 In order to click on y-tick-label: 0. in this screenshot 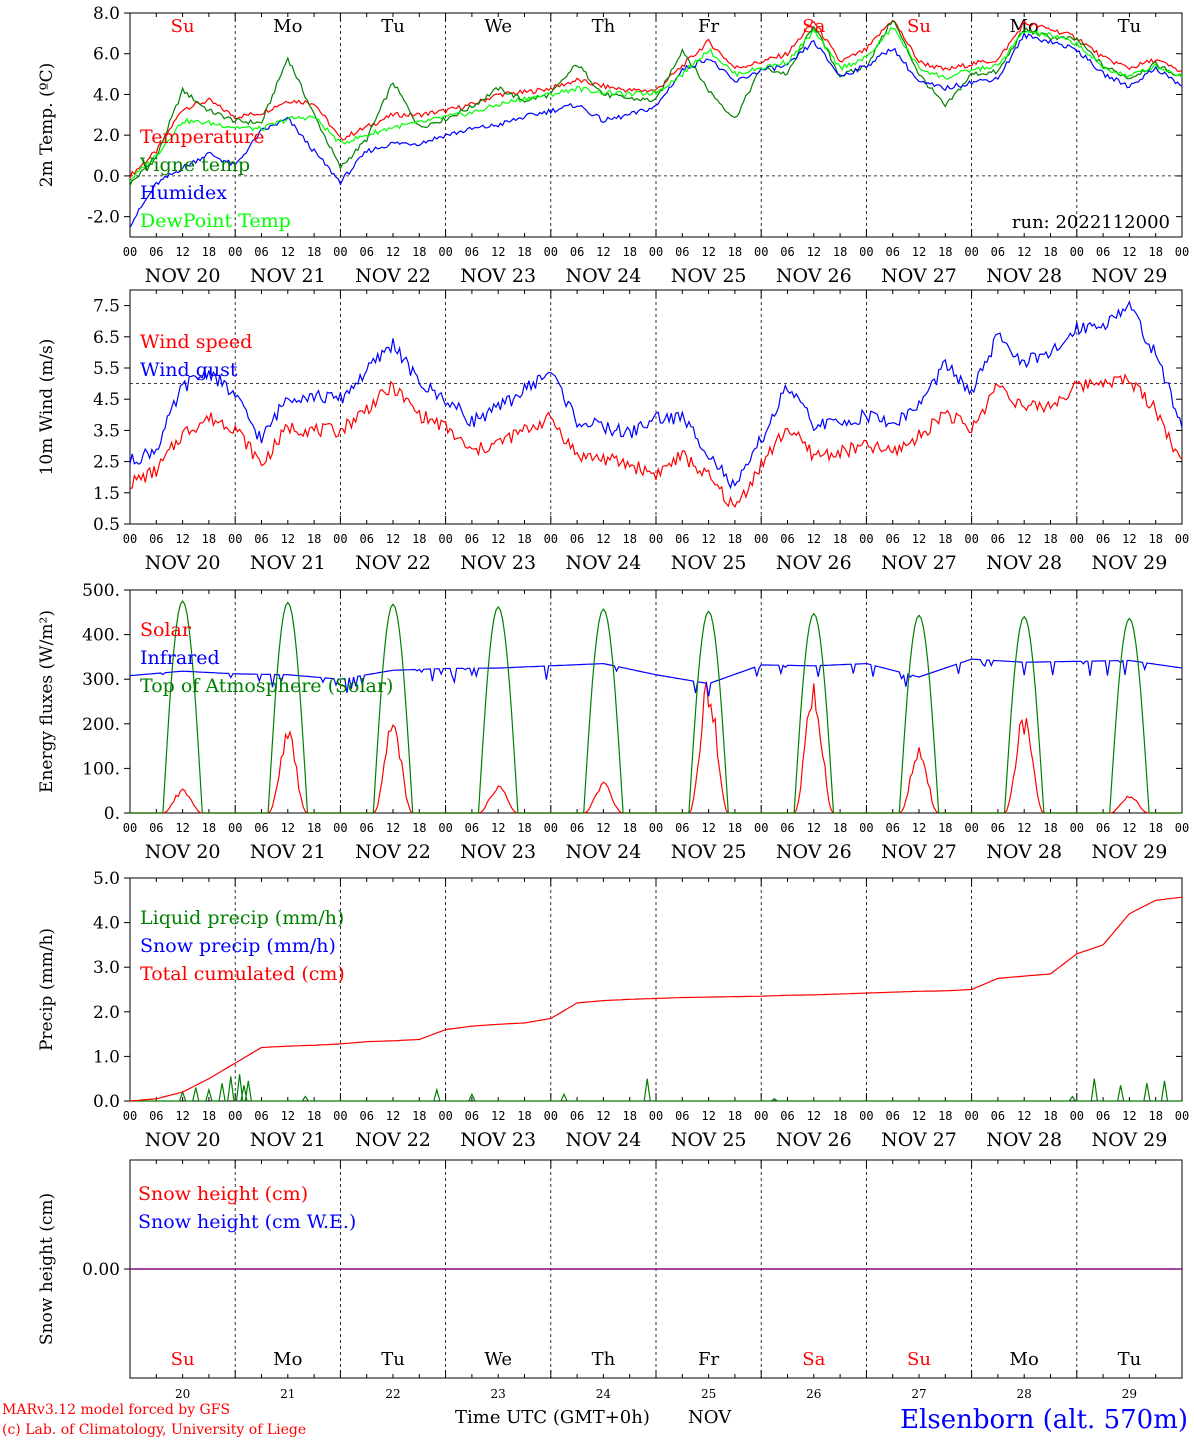, I will do `click(112, 814)`.